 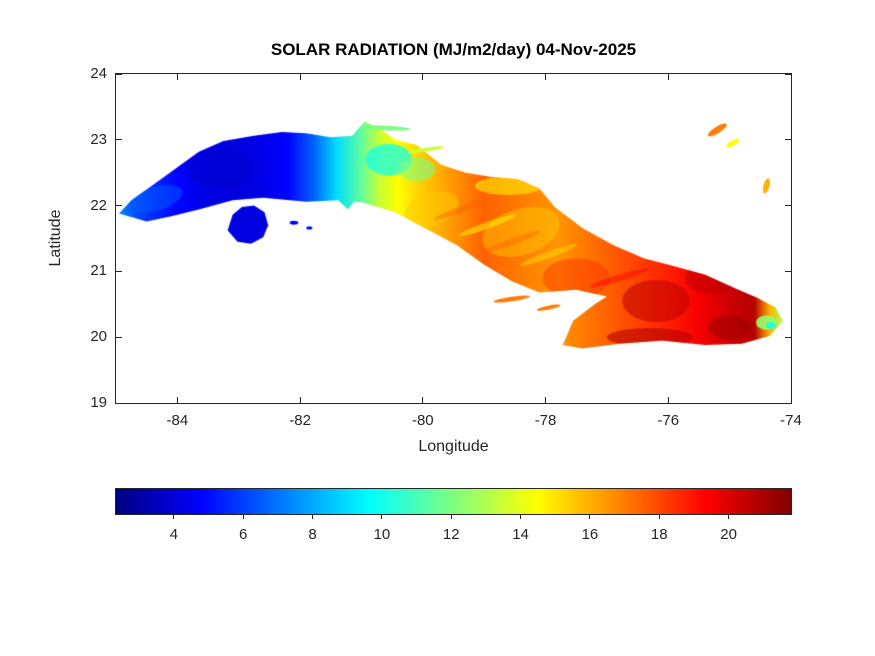 I want to click on x-tick-label: -82, so click(x=300, y=420).